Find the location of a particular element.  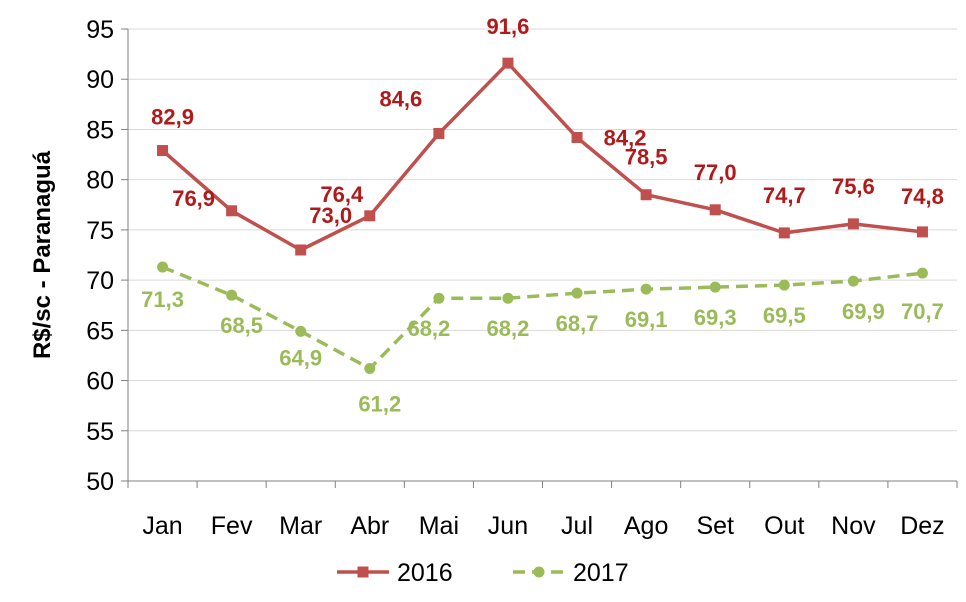

legend-label: 2016 is located at coordinates (425, 573).